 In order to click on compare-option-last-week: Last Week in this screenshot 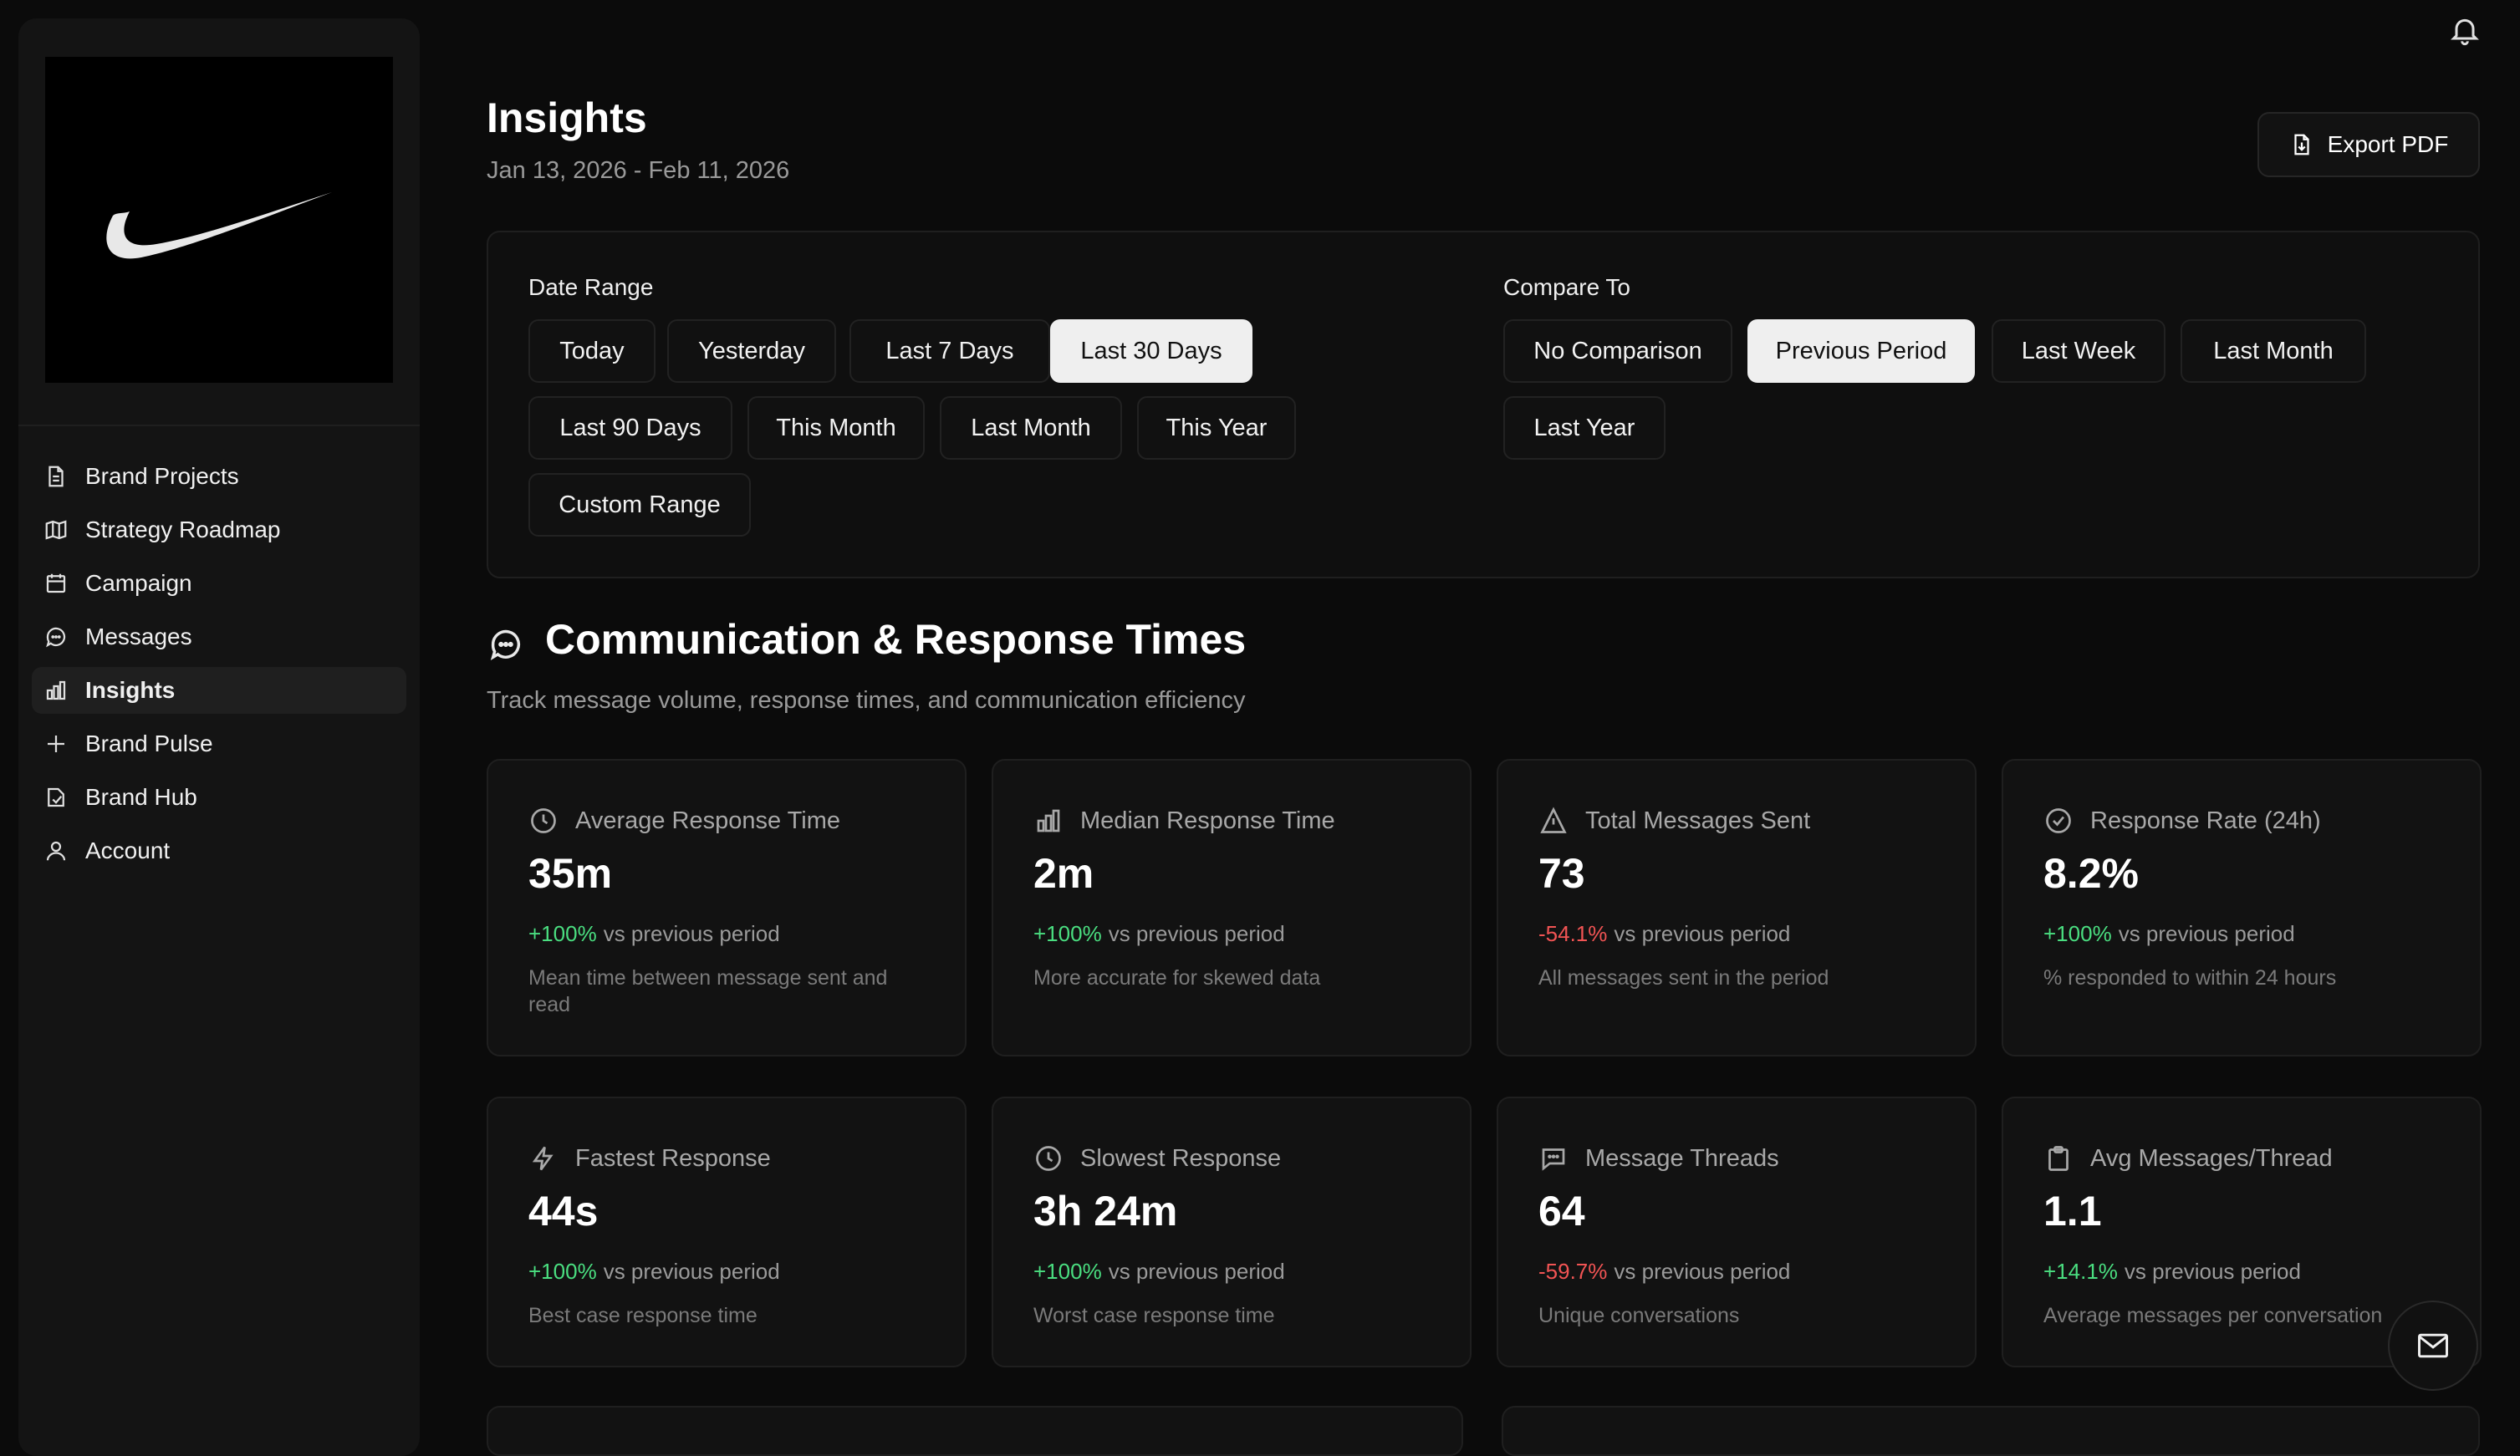, I will do `click(2078, 351)`.